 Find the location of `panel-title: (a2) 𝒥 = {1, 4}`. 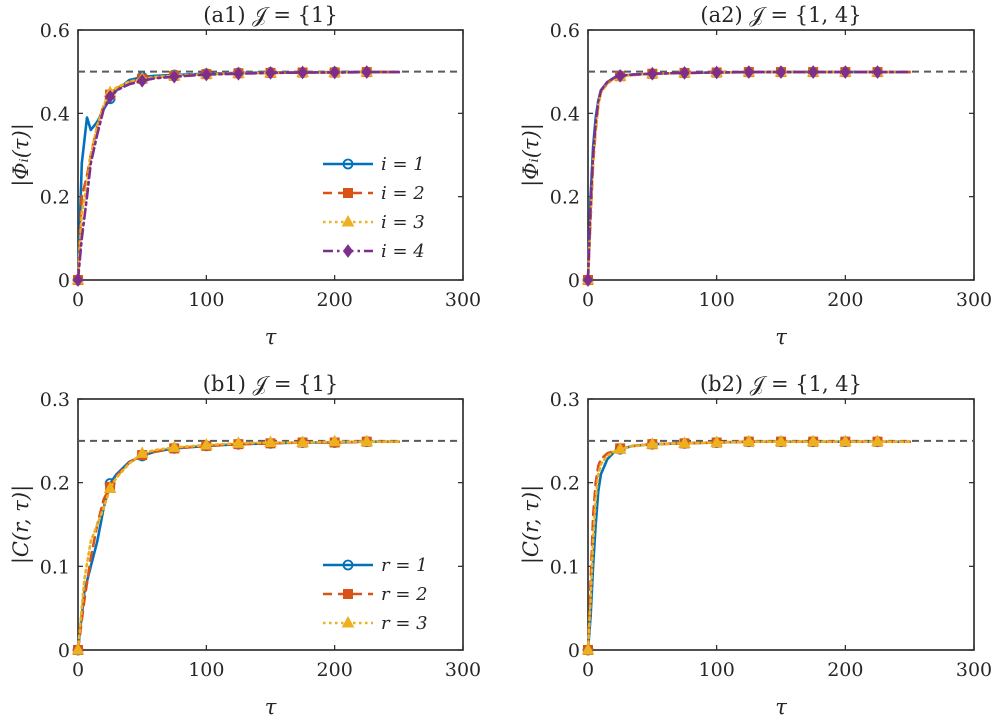

panel-title: (a2) 𝒥 = {1, 4} is located at coordinates (780, 15).